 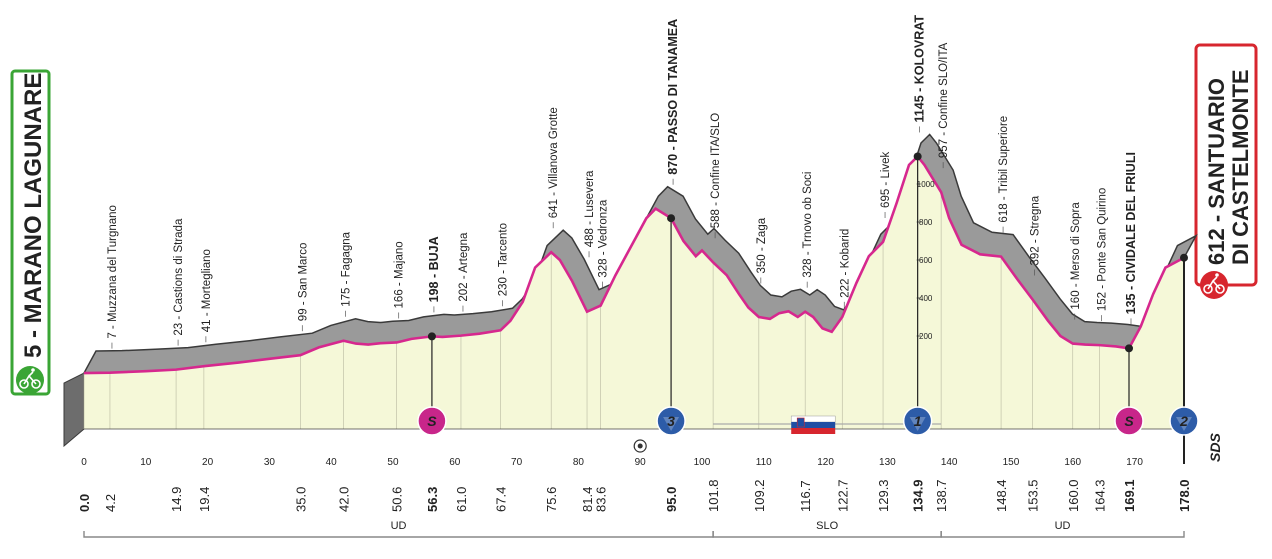 What do you see at coordinates (397, 499) in the screenshot?
I see `km-label: 50.6` at bounding box center [397, 499].